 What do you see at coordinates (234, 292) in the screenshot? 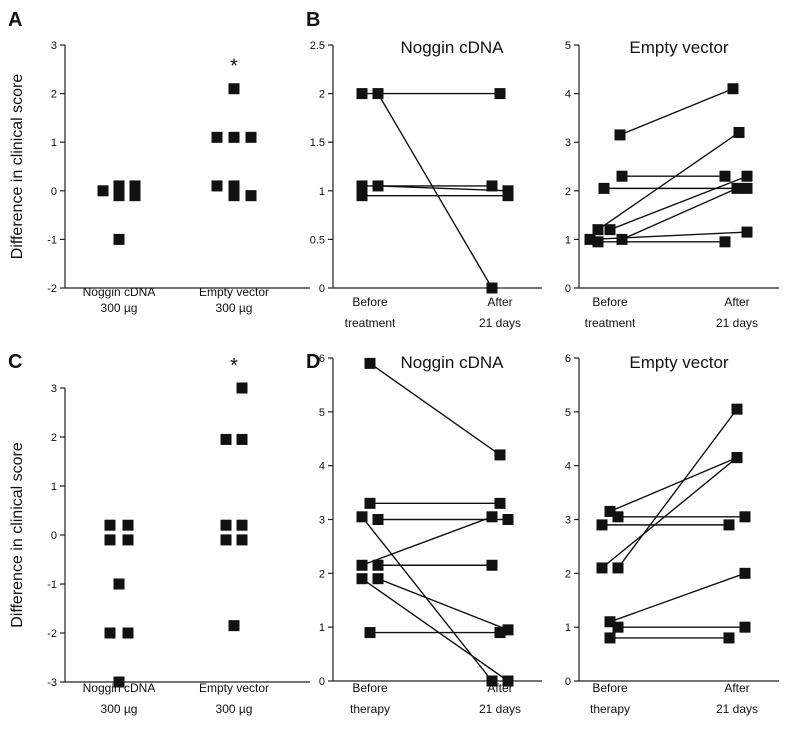
I see `x-category-label-line1: Empty vector` at bounding box center [234, 292].